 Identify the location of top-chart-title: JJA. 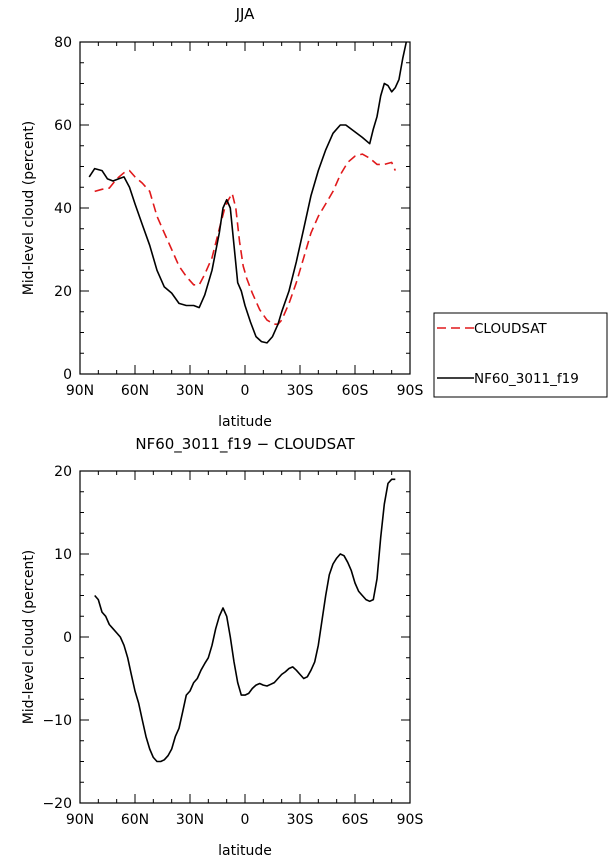
(245, 14).